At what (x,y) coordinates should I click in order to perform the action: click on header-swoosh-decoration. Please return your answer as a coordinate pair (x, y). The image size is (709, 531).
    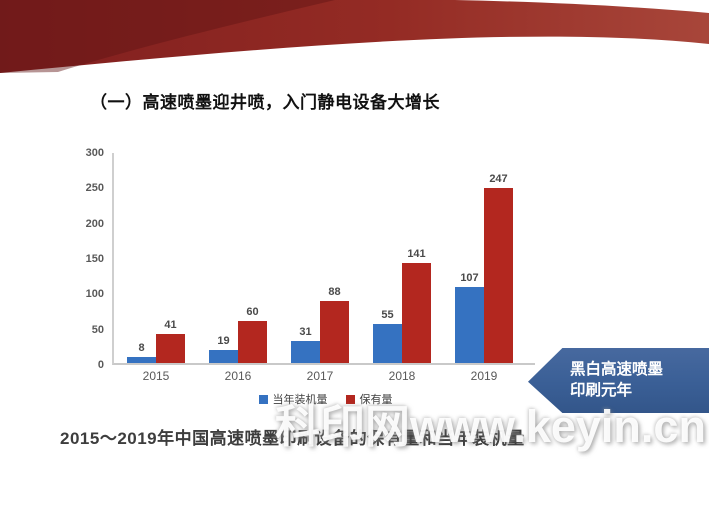
    Looking at the image, I should click on (354, 36).